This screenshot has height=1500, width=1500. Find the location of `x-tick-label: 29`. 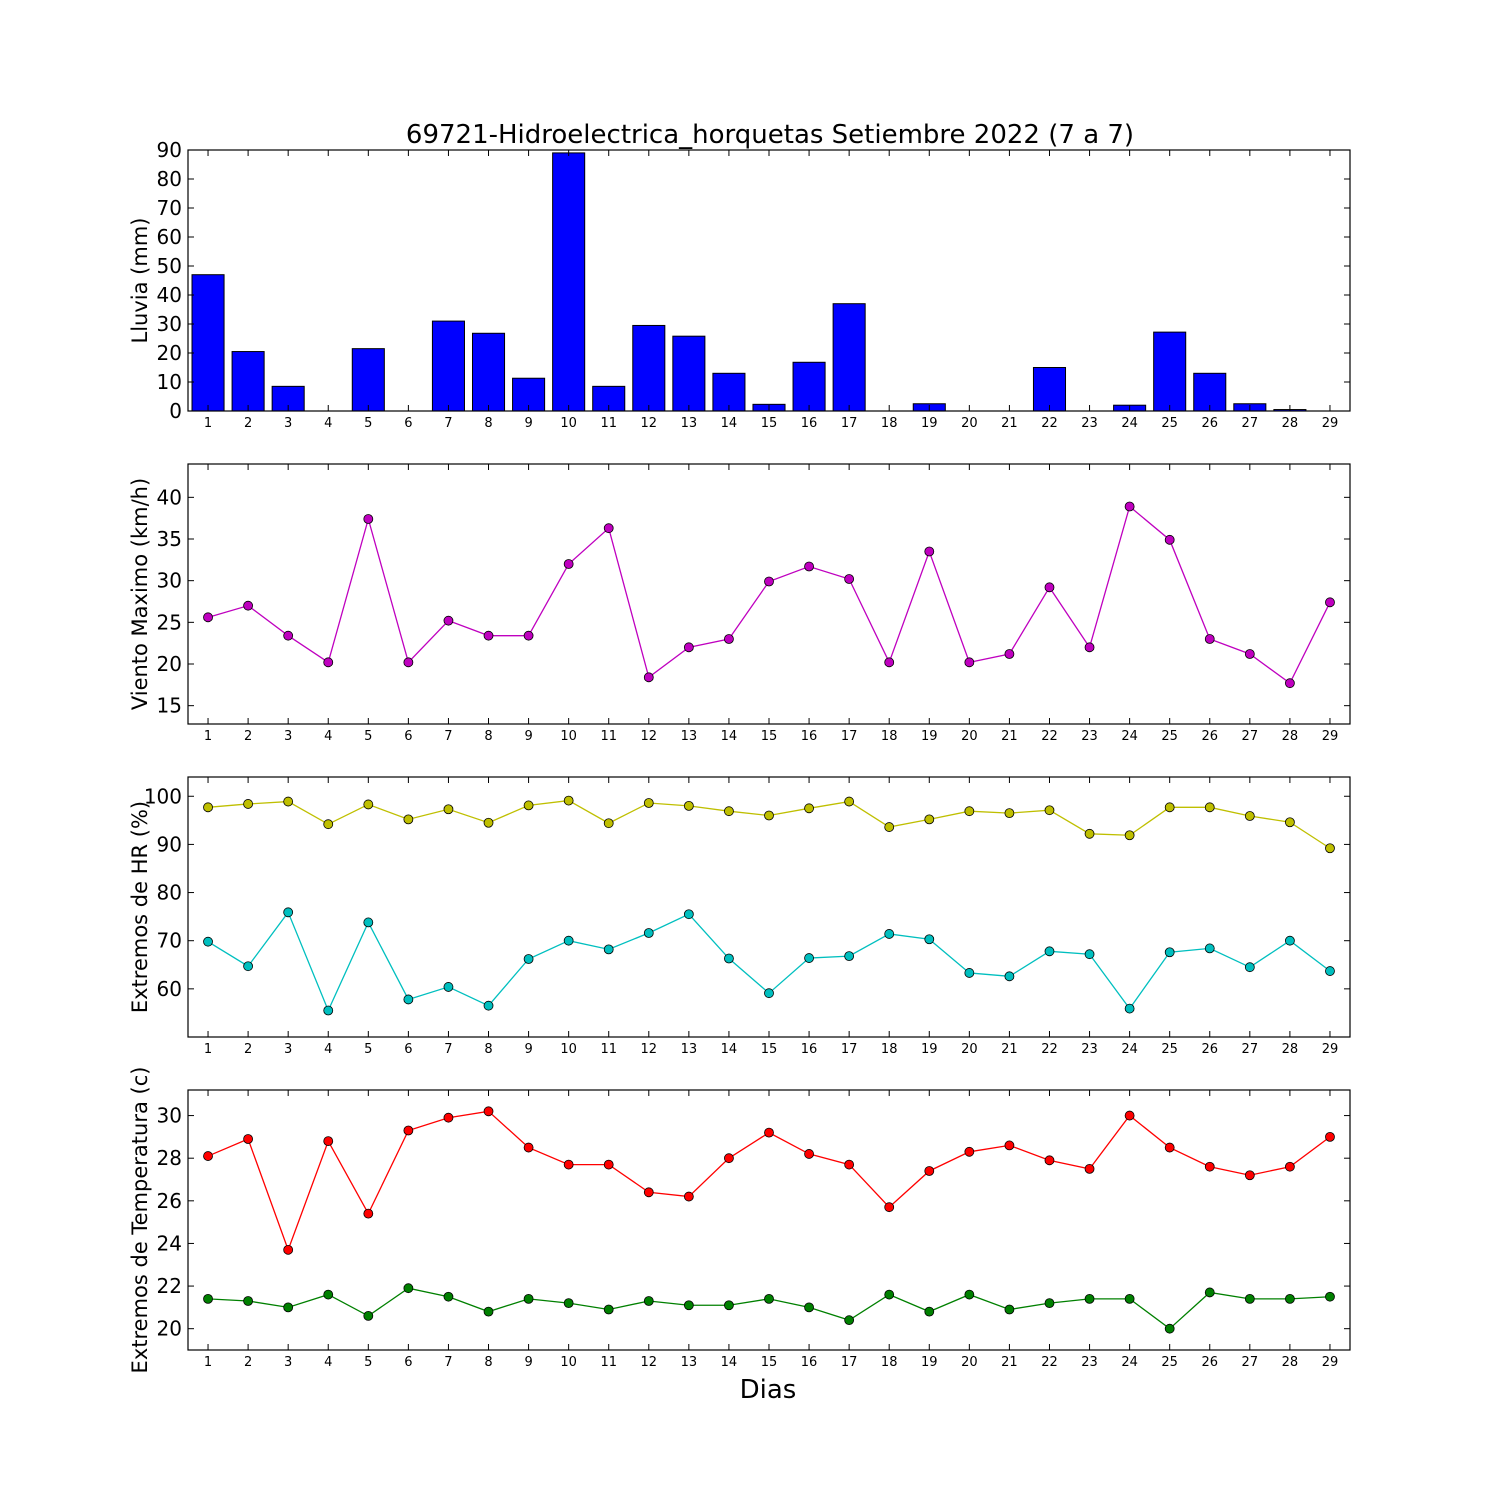

x-tick-label: 29 is located at coordinates (1330, 423).